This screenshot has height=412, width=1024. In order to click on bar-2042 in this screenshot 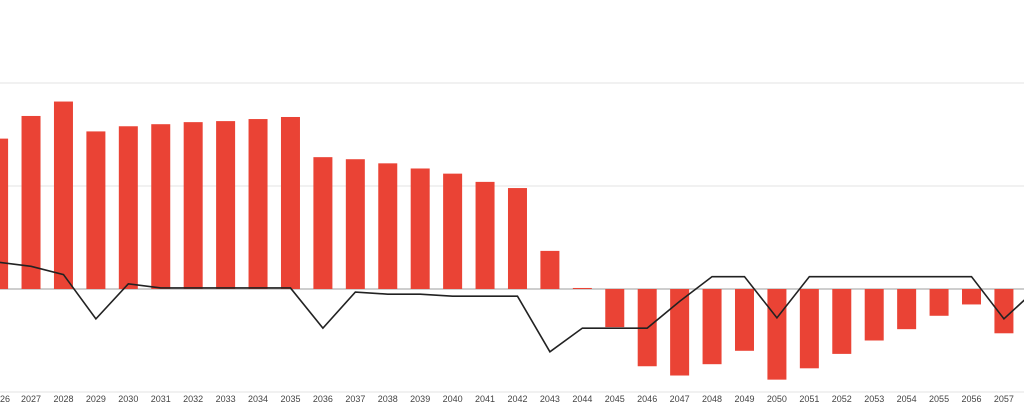, I will do `click(517, 238)`.